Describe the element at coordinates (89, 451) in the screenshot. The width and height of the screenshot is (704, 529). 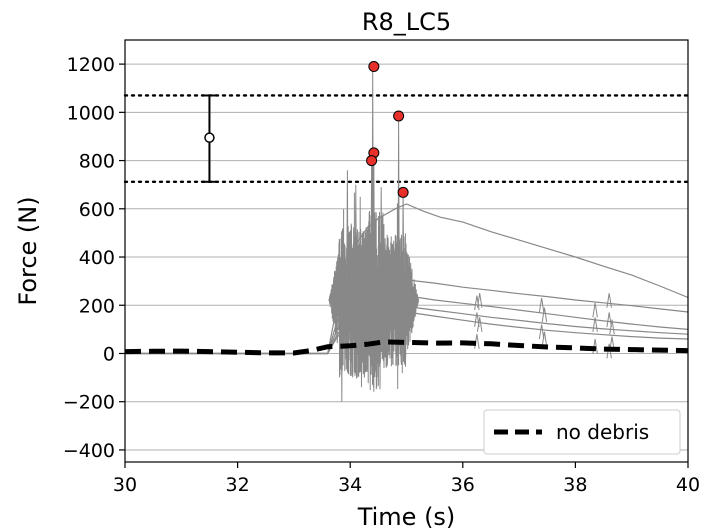
I see `y-tick-label: −400` at that location.